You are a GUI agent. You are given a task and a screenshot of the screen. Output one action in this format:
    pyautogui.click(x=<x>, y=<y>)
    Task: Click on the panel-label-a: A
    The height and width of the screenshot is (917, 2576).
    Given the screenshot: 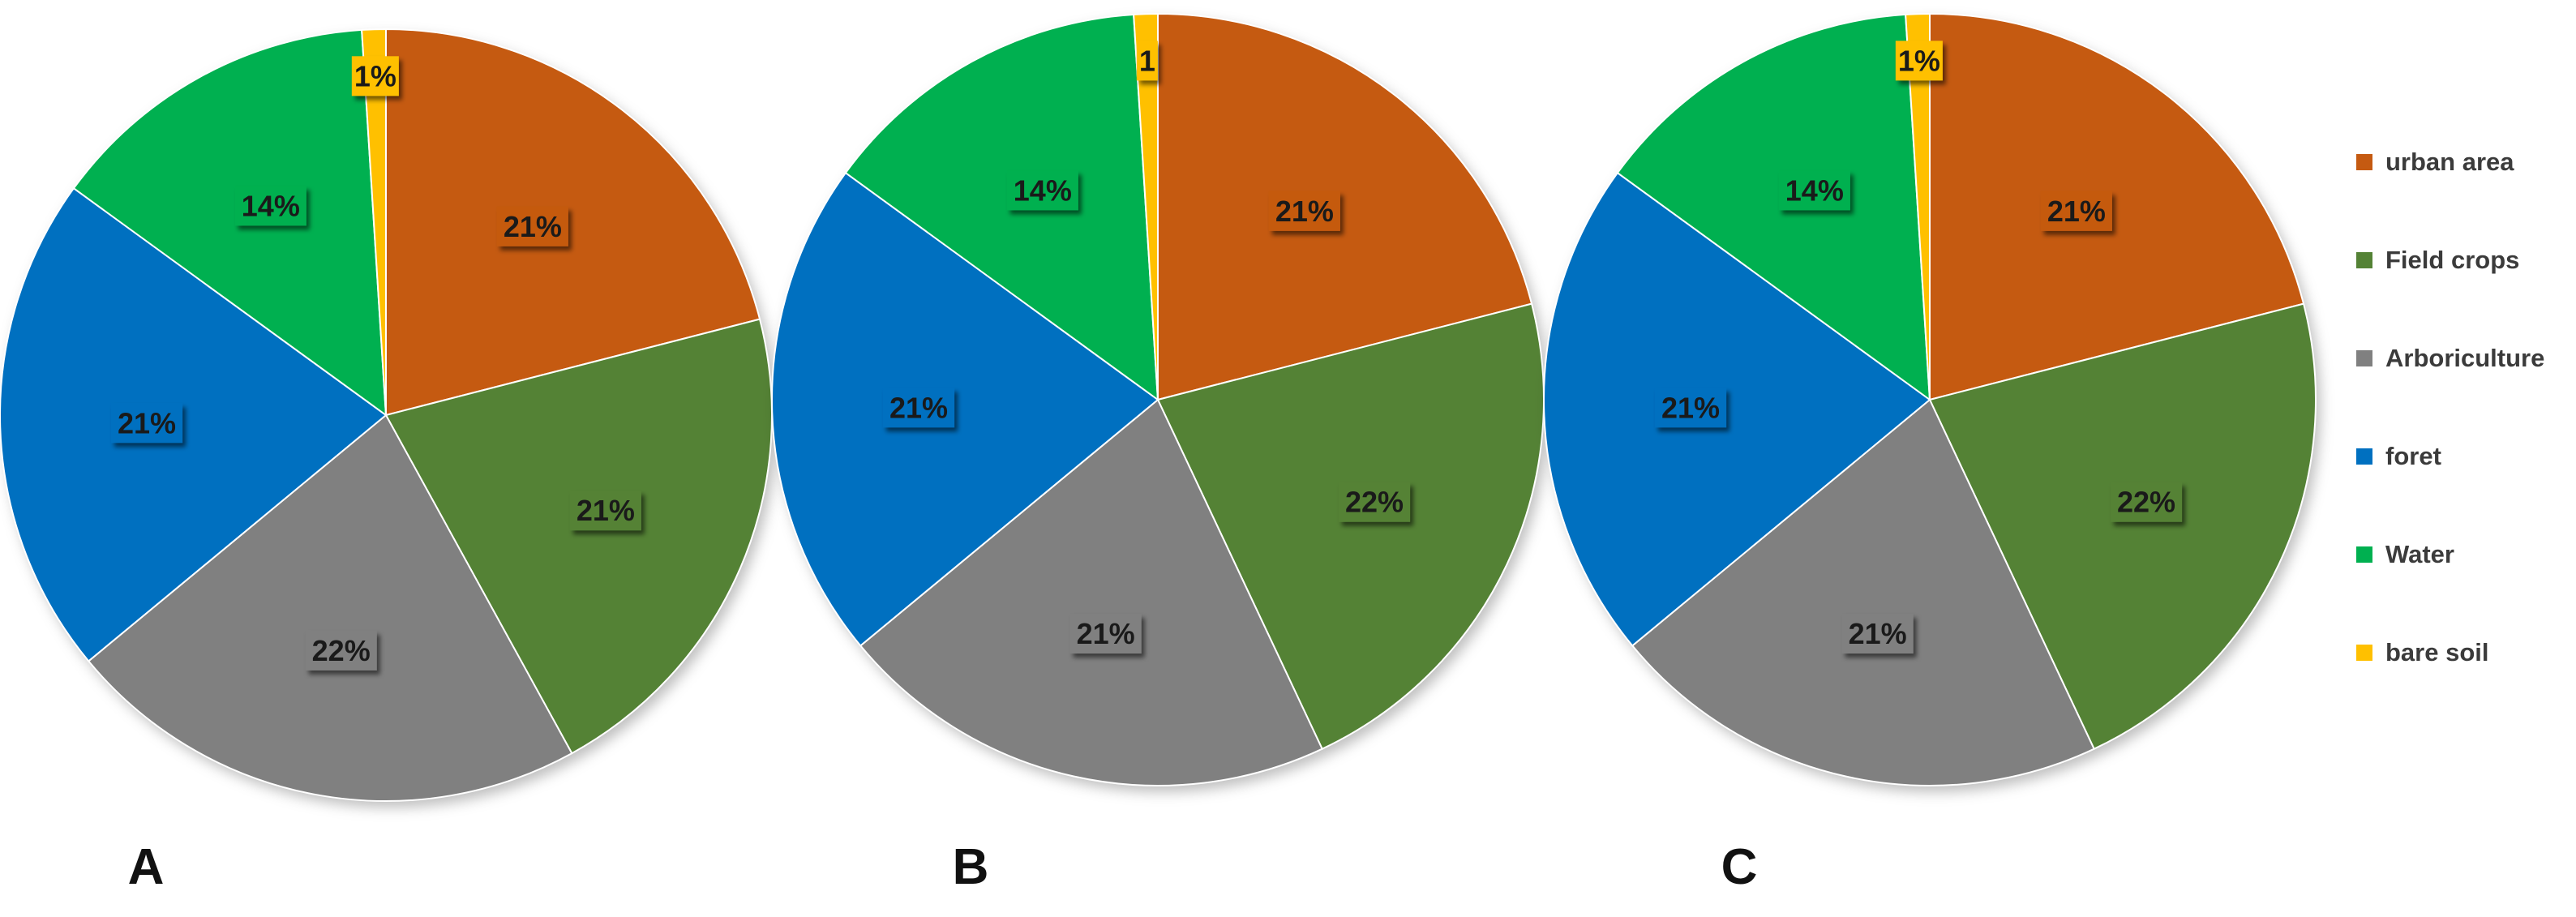 What is the action you would take?
    pyautogui.click(x=146, y=867)
    